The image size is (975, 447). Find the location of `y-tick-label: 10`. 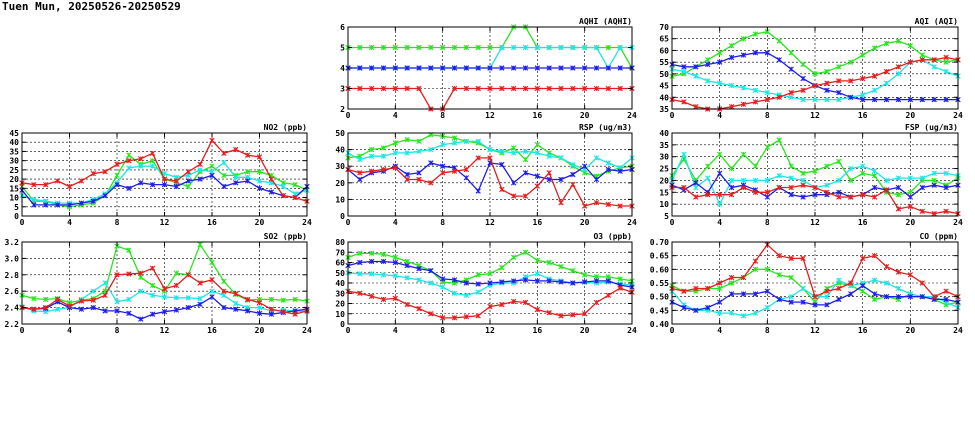

y-tick-label: 10 is located at coordinates (340, 199).